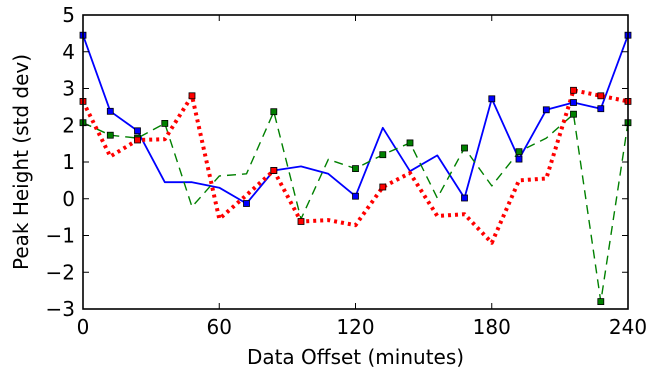 The height and width of the screenshot is (371, 650). I want to click on x-tick-label: 0, so click(83, 327).